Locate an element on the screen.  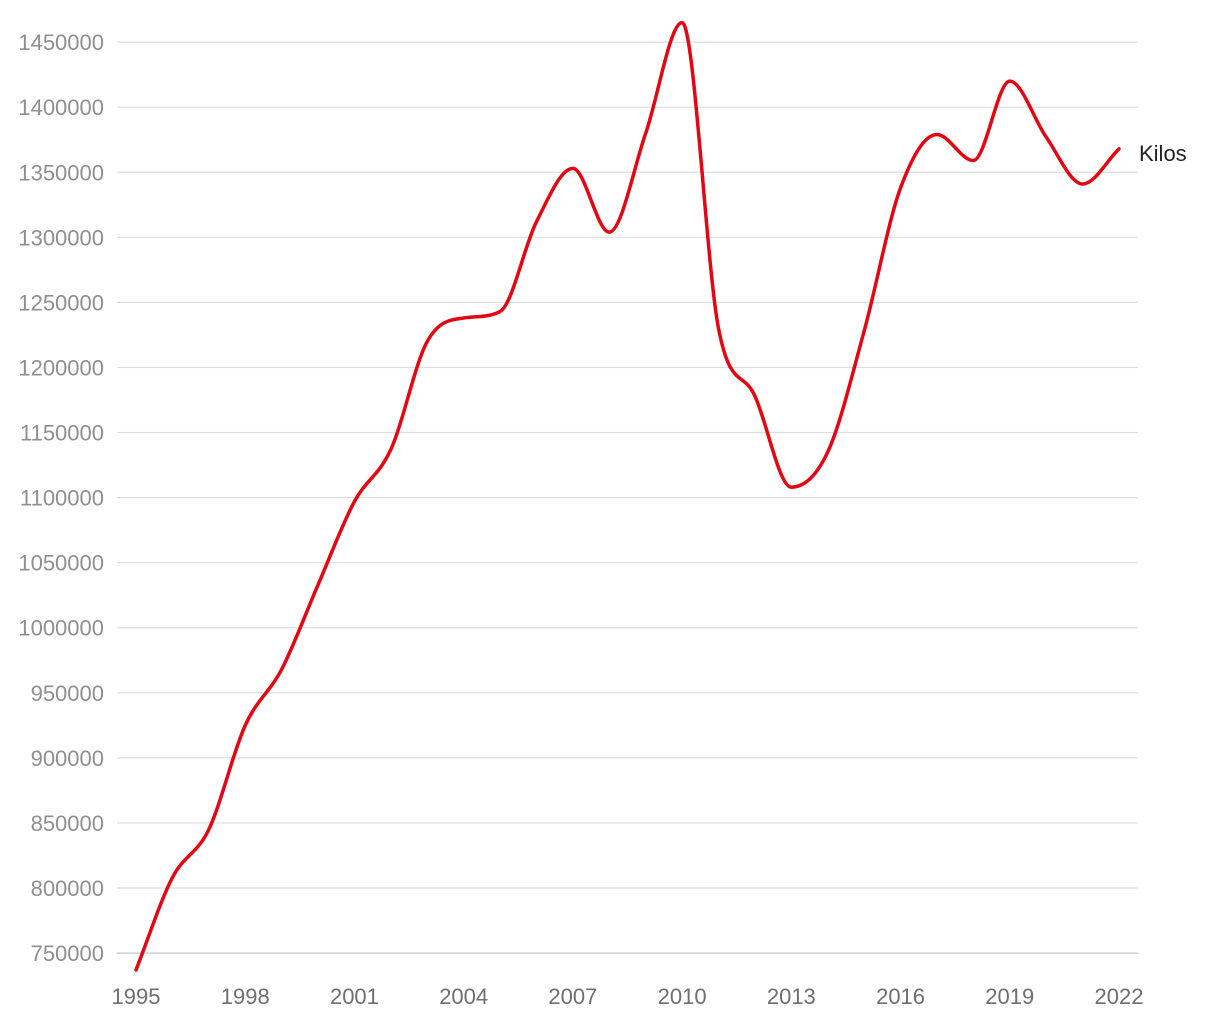
y-tick-label: 1300000 is located at coordinates (61, 237).